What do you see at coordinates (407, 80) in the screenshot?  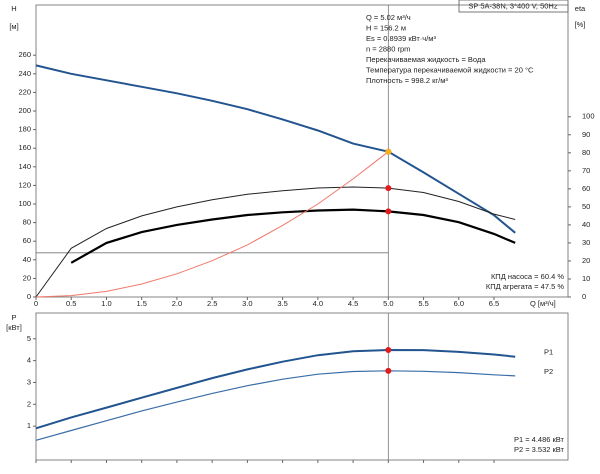 I see `info-line: Плотность = 998.2 кг/м³` at bounding box center [407, 80].